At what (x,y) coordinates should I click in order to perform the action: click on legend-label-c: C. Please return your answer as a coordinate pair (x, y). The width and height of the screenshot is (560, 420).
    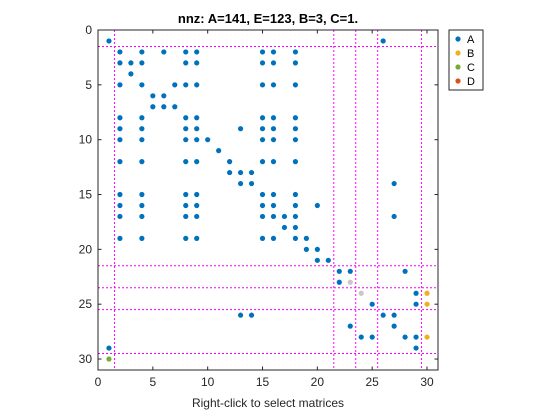
    Looking at the image, I should click on (471, 68).